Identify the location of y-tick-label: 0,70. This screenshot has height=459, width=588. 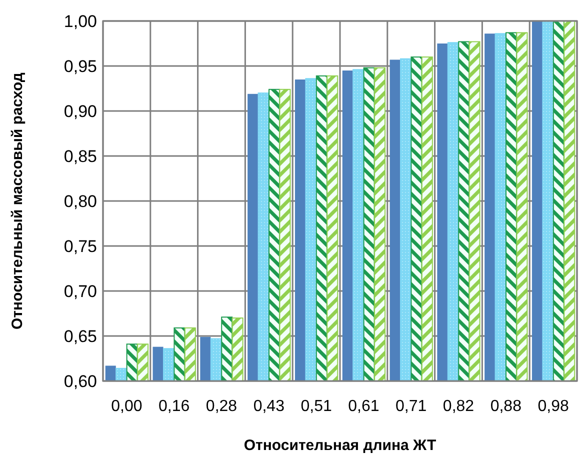
(80, 291).